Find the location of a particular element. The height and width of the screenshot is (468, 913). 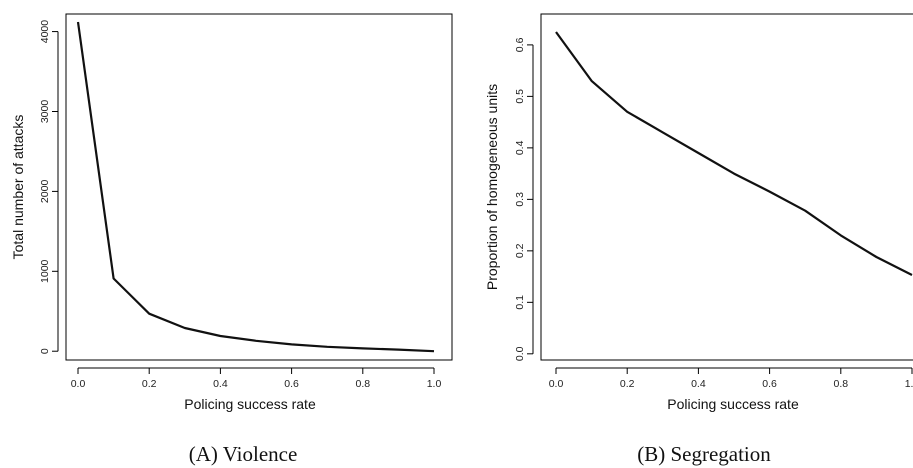

y-tick-label-segregation: 0.2 is located at coordinates (520, 250).